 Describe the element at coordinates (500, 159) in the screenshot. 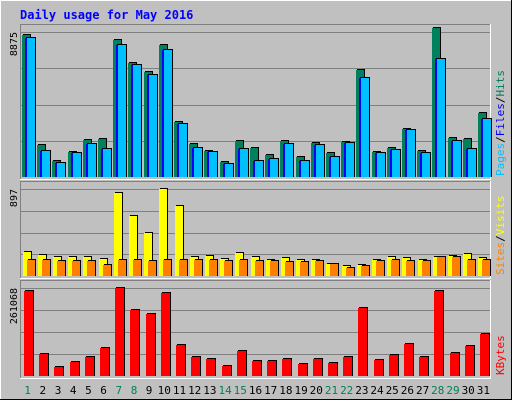

I see `axis-label-part: Pages` at that location.